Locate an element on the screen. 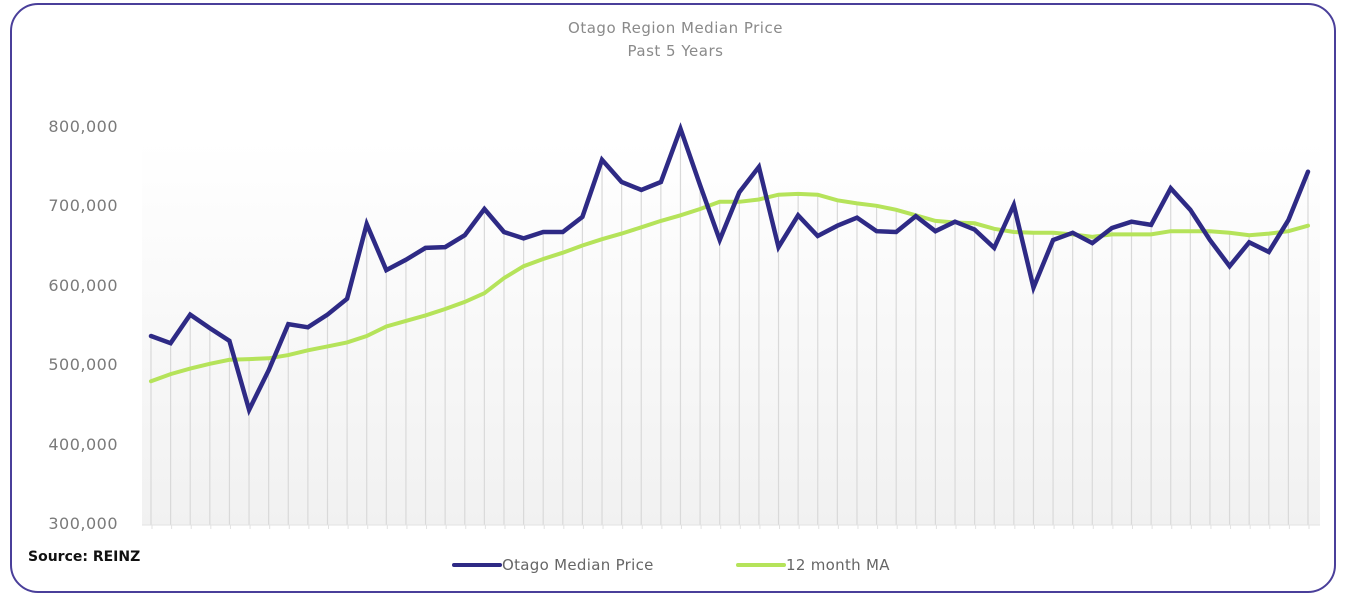 The image size is (1351, 600). y-tick-label: 500,000 is located at coordinates (83, 364).